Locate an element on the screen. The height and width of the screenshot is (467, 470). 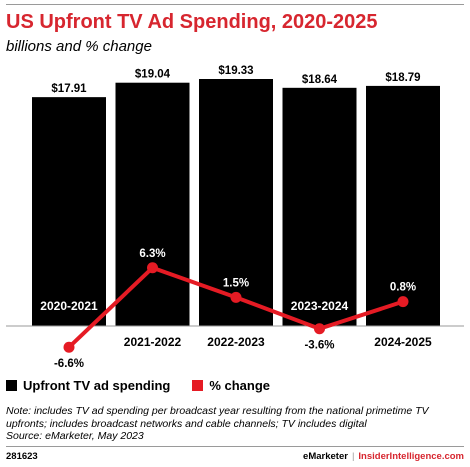
bar-value-label-2022-2023: $19.33 is located at coordinates (235, 71).